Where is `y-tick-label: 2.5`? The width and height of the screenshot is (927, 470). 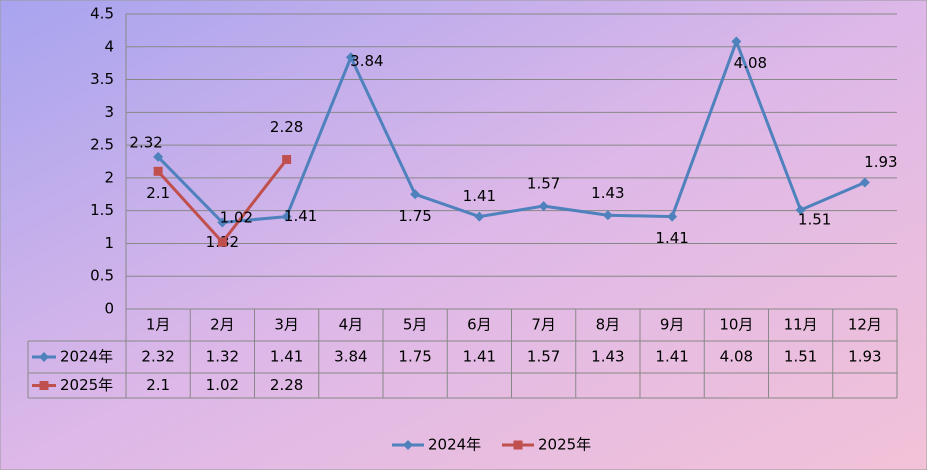
y-tick-label: 2.5 is located at coordinates (102, 145).